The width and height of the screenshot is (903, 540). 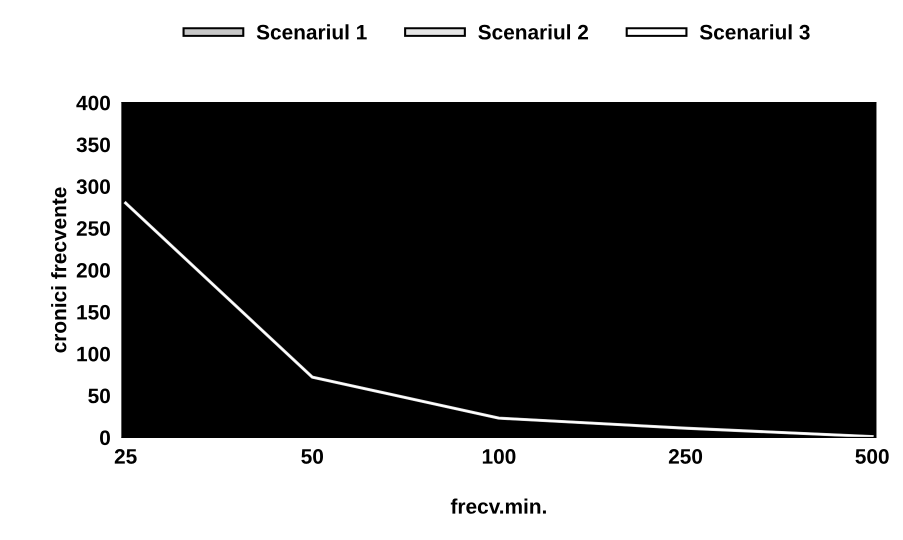 I want to click on x-tick-label: 250, so click(x=685, y=456).